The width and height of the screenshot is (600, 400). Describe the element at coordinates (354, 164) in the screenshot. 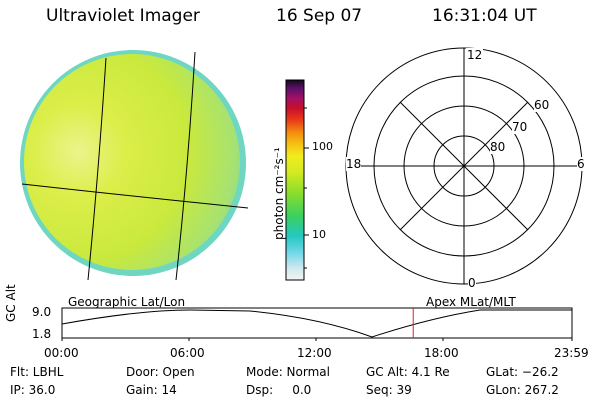

I see `mlt-label-18: 18` at that location.